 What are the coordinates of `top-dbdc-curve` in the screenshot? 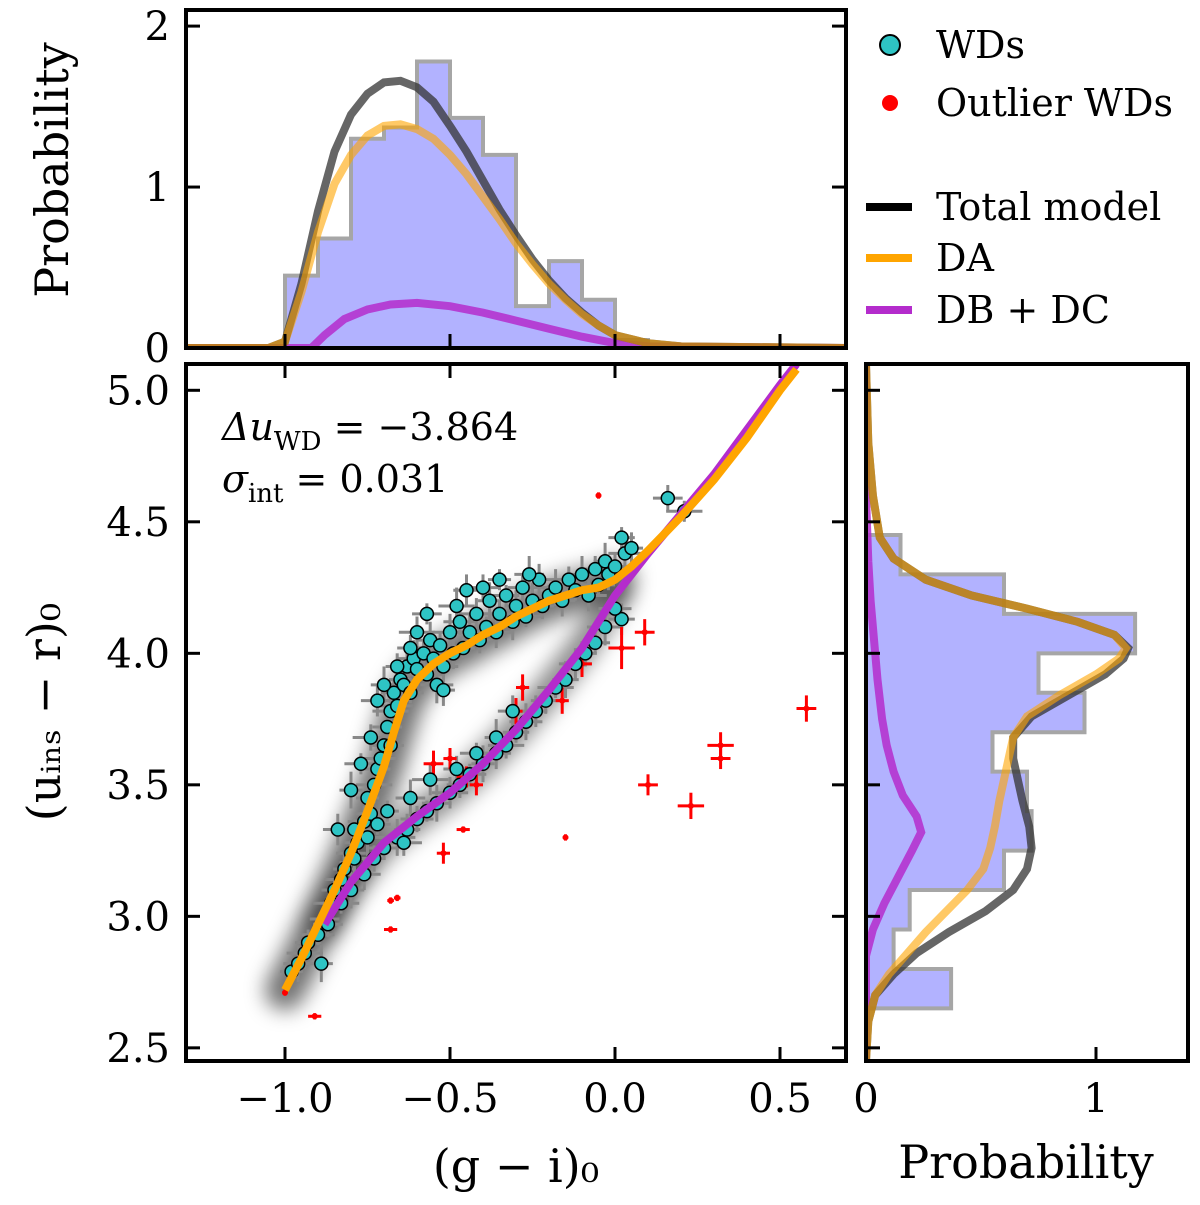 It's located at (516, 323).